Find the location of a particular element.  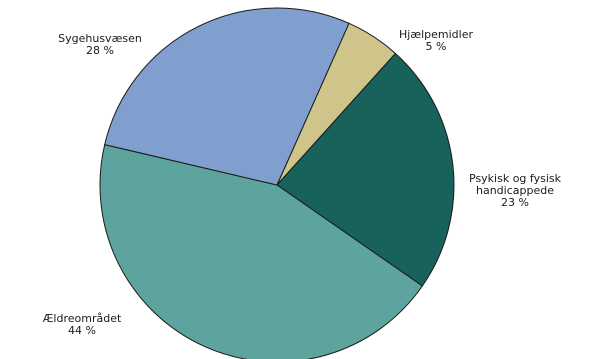

pie-label: Psykisk og fysisk handicappede 23 % is located at coordinates (515, 190).